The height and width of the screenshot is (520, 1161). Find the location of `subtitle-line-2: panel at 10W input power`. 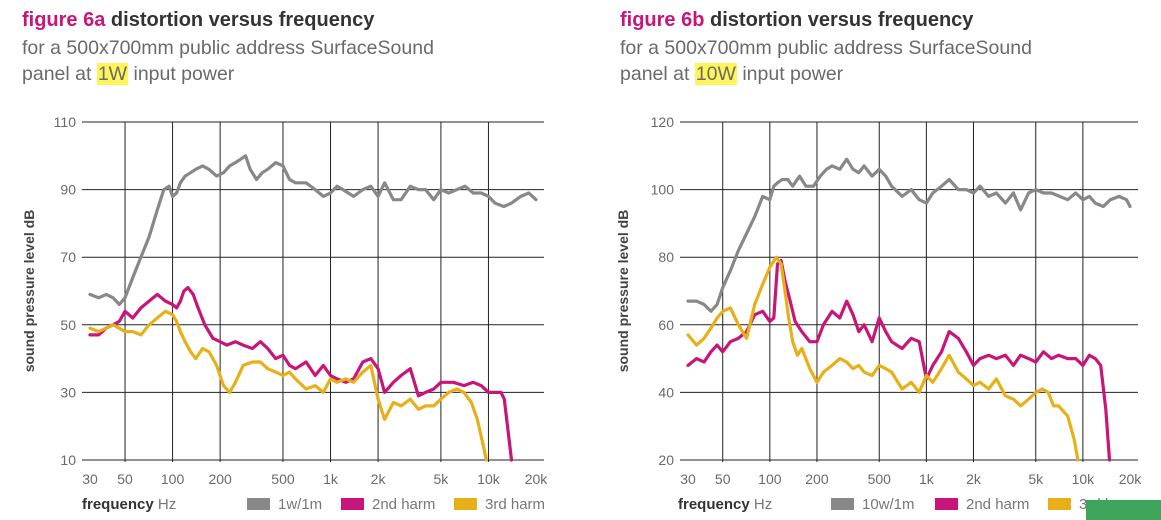

subtitle-line-2: panel at 10W input power is located at coordinates (731, 74).